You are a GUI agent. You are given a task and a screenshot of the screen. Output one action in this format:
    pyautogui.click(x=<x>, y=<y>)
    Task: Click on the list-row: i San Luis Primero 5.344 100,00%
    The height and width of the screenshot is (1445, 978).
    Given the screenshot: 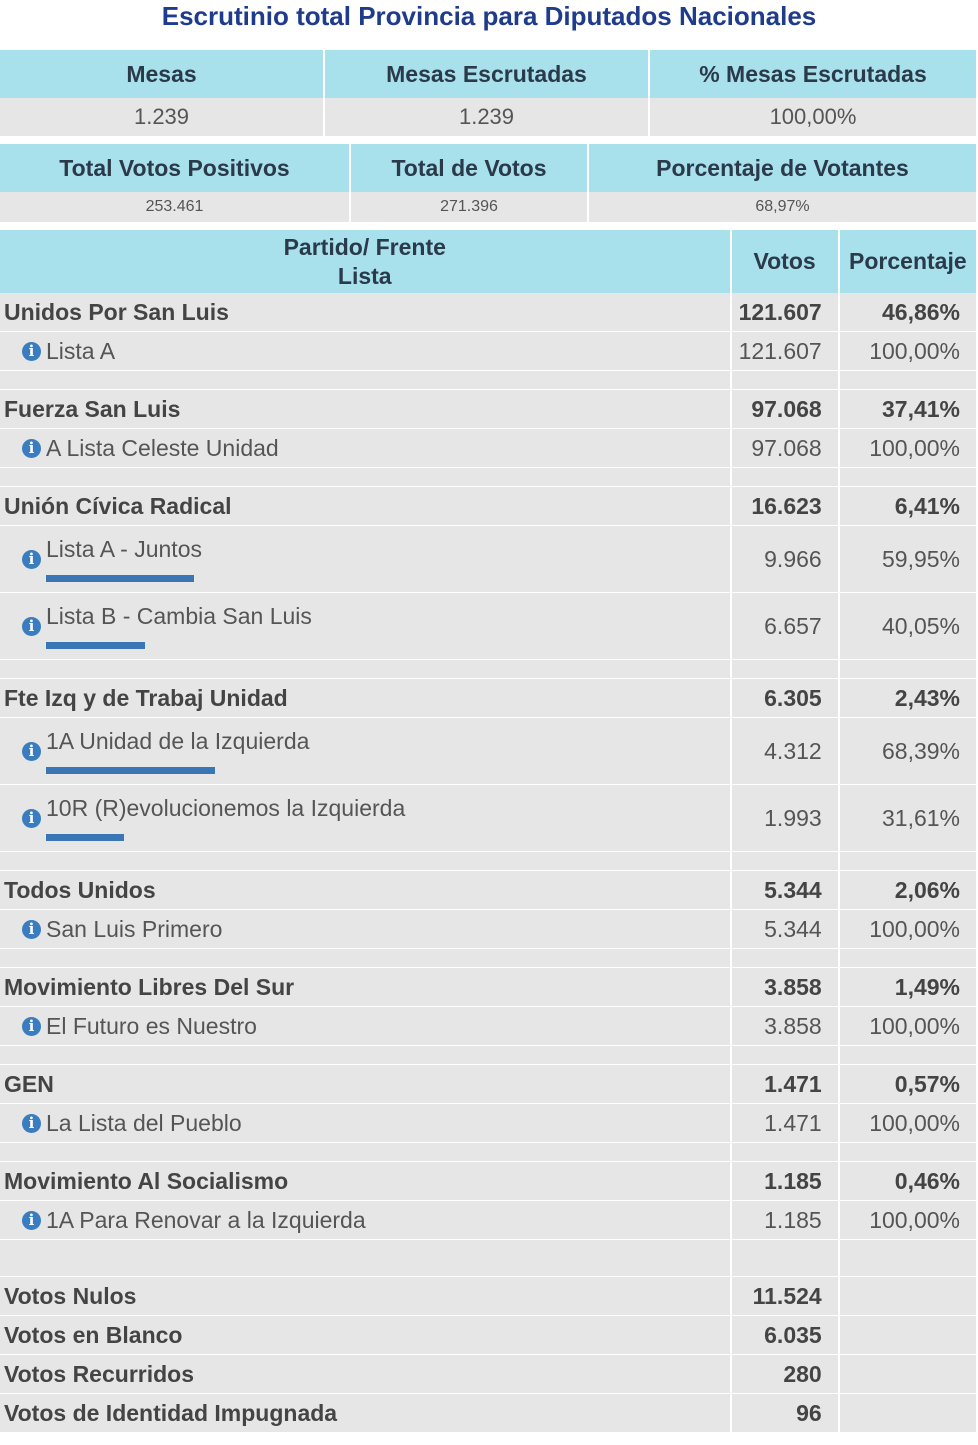 What is the action you would take?
    pyautogui.click(x=488, y=929)
    